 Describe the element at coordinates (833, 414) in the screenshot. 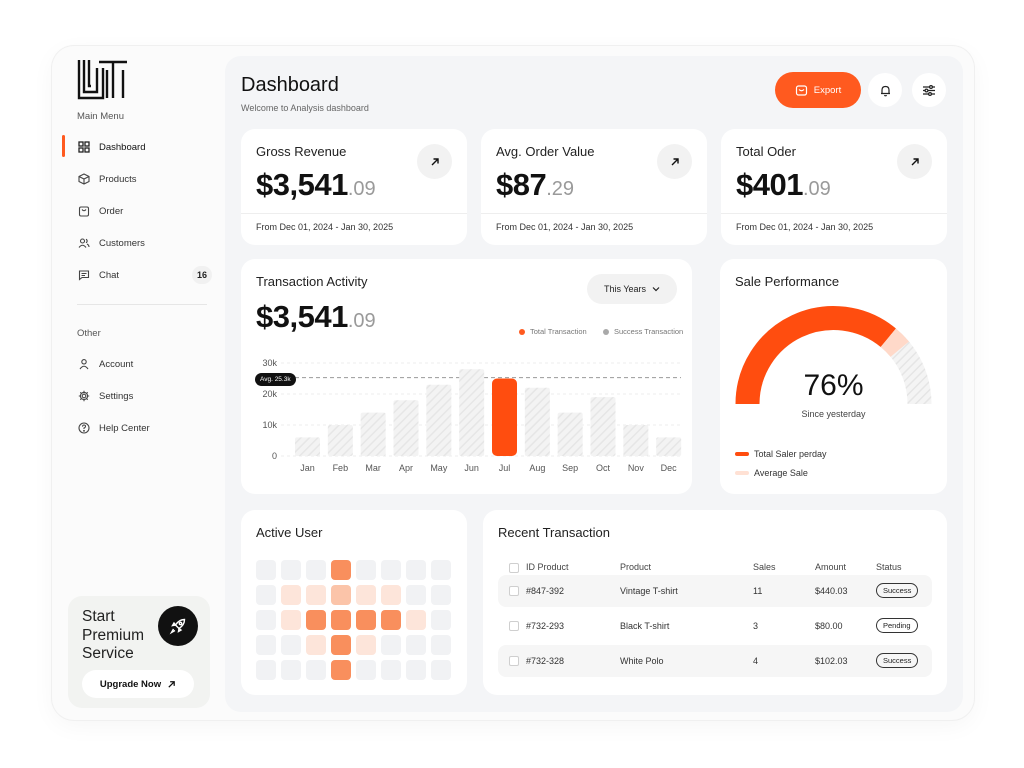

I see `gauge-subtitle: Since yesterday` at that location.